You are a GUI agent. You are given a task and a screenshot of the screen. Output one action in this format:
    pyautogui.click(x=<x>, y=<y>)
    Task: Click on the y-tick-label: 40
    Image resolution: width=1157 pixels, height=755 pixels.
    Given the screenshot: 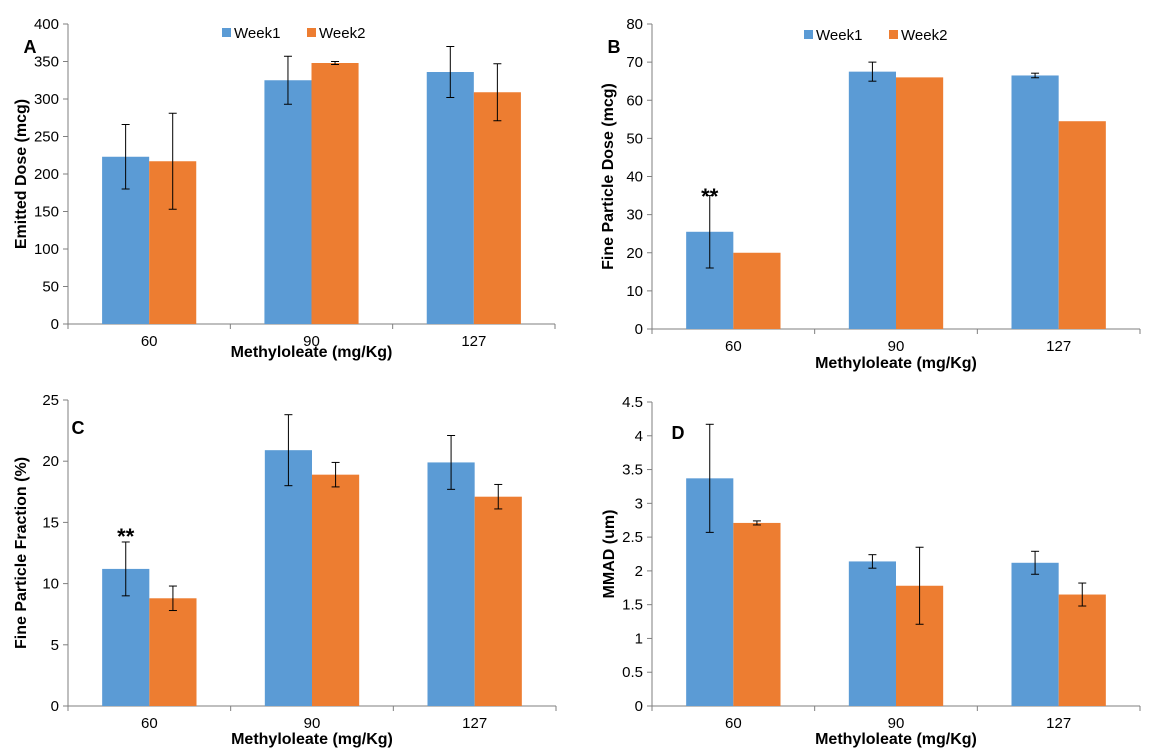 What is the action you would take?
    pyautogui.click(x=634, y=177)
    